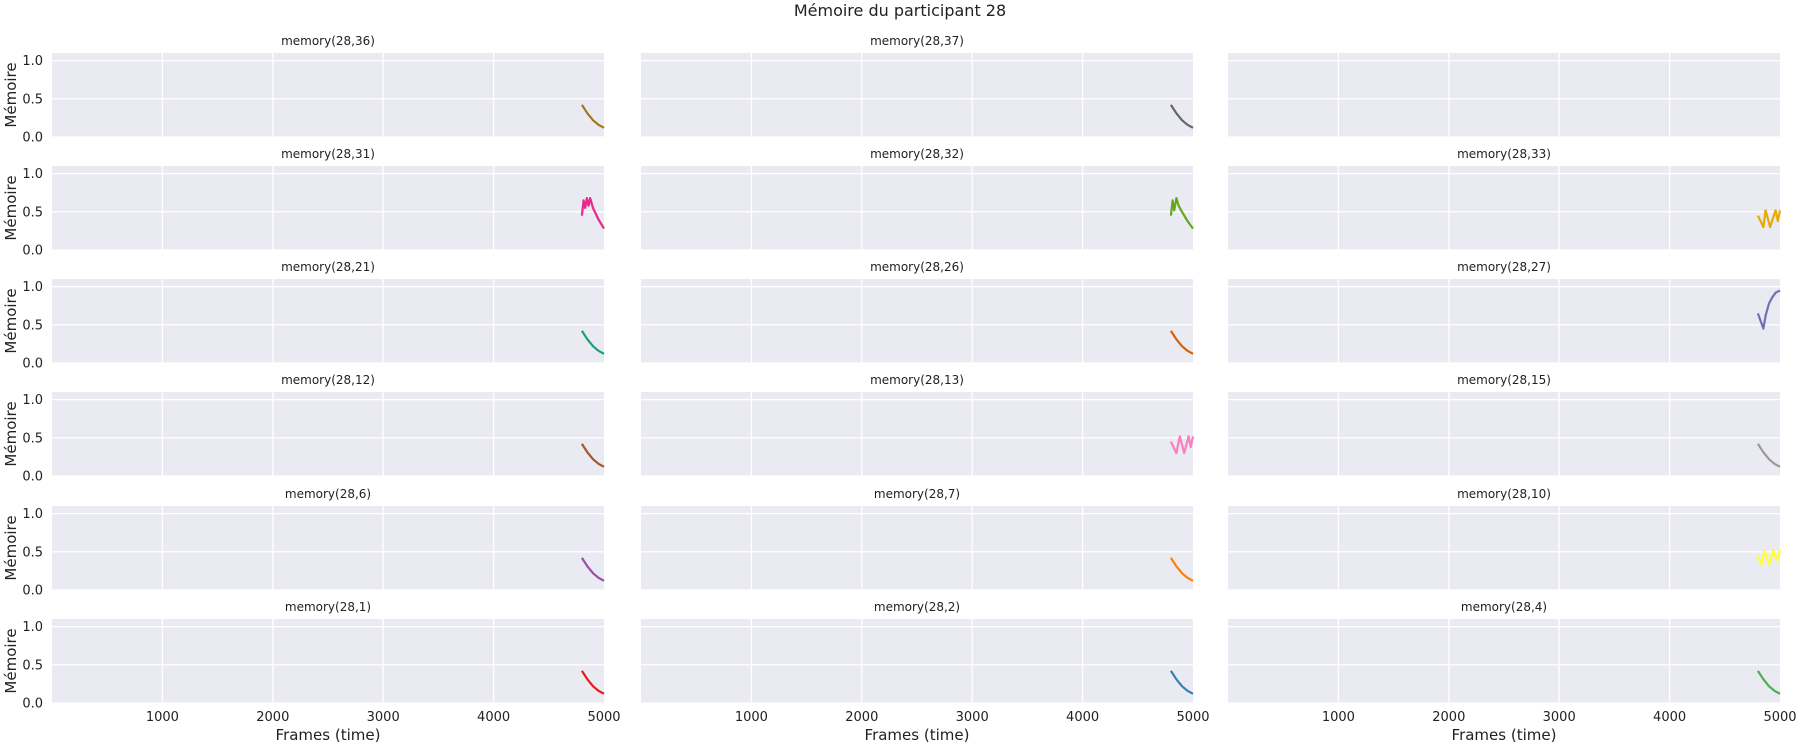  I want to click on subplot-panel: memory(28,32), so click(917, 199).